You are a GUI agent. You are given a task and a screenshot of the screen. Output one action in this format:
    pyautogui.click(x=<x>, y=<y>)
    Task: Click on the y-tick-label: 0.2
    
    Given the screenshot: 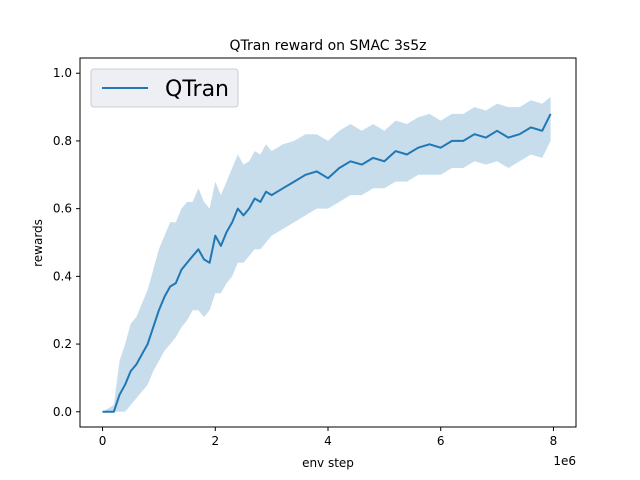 What is the action you would take?
    pyautogui.click(x=62, y=344)
    